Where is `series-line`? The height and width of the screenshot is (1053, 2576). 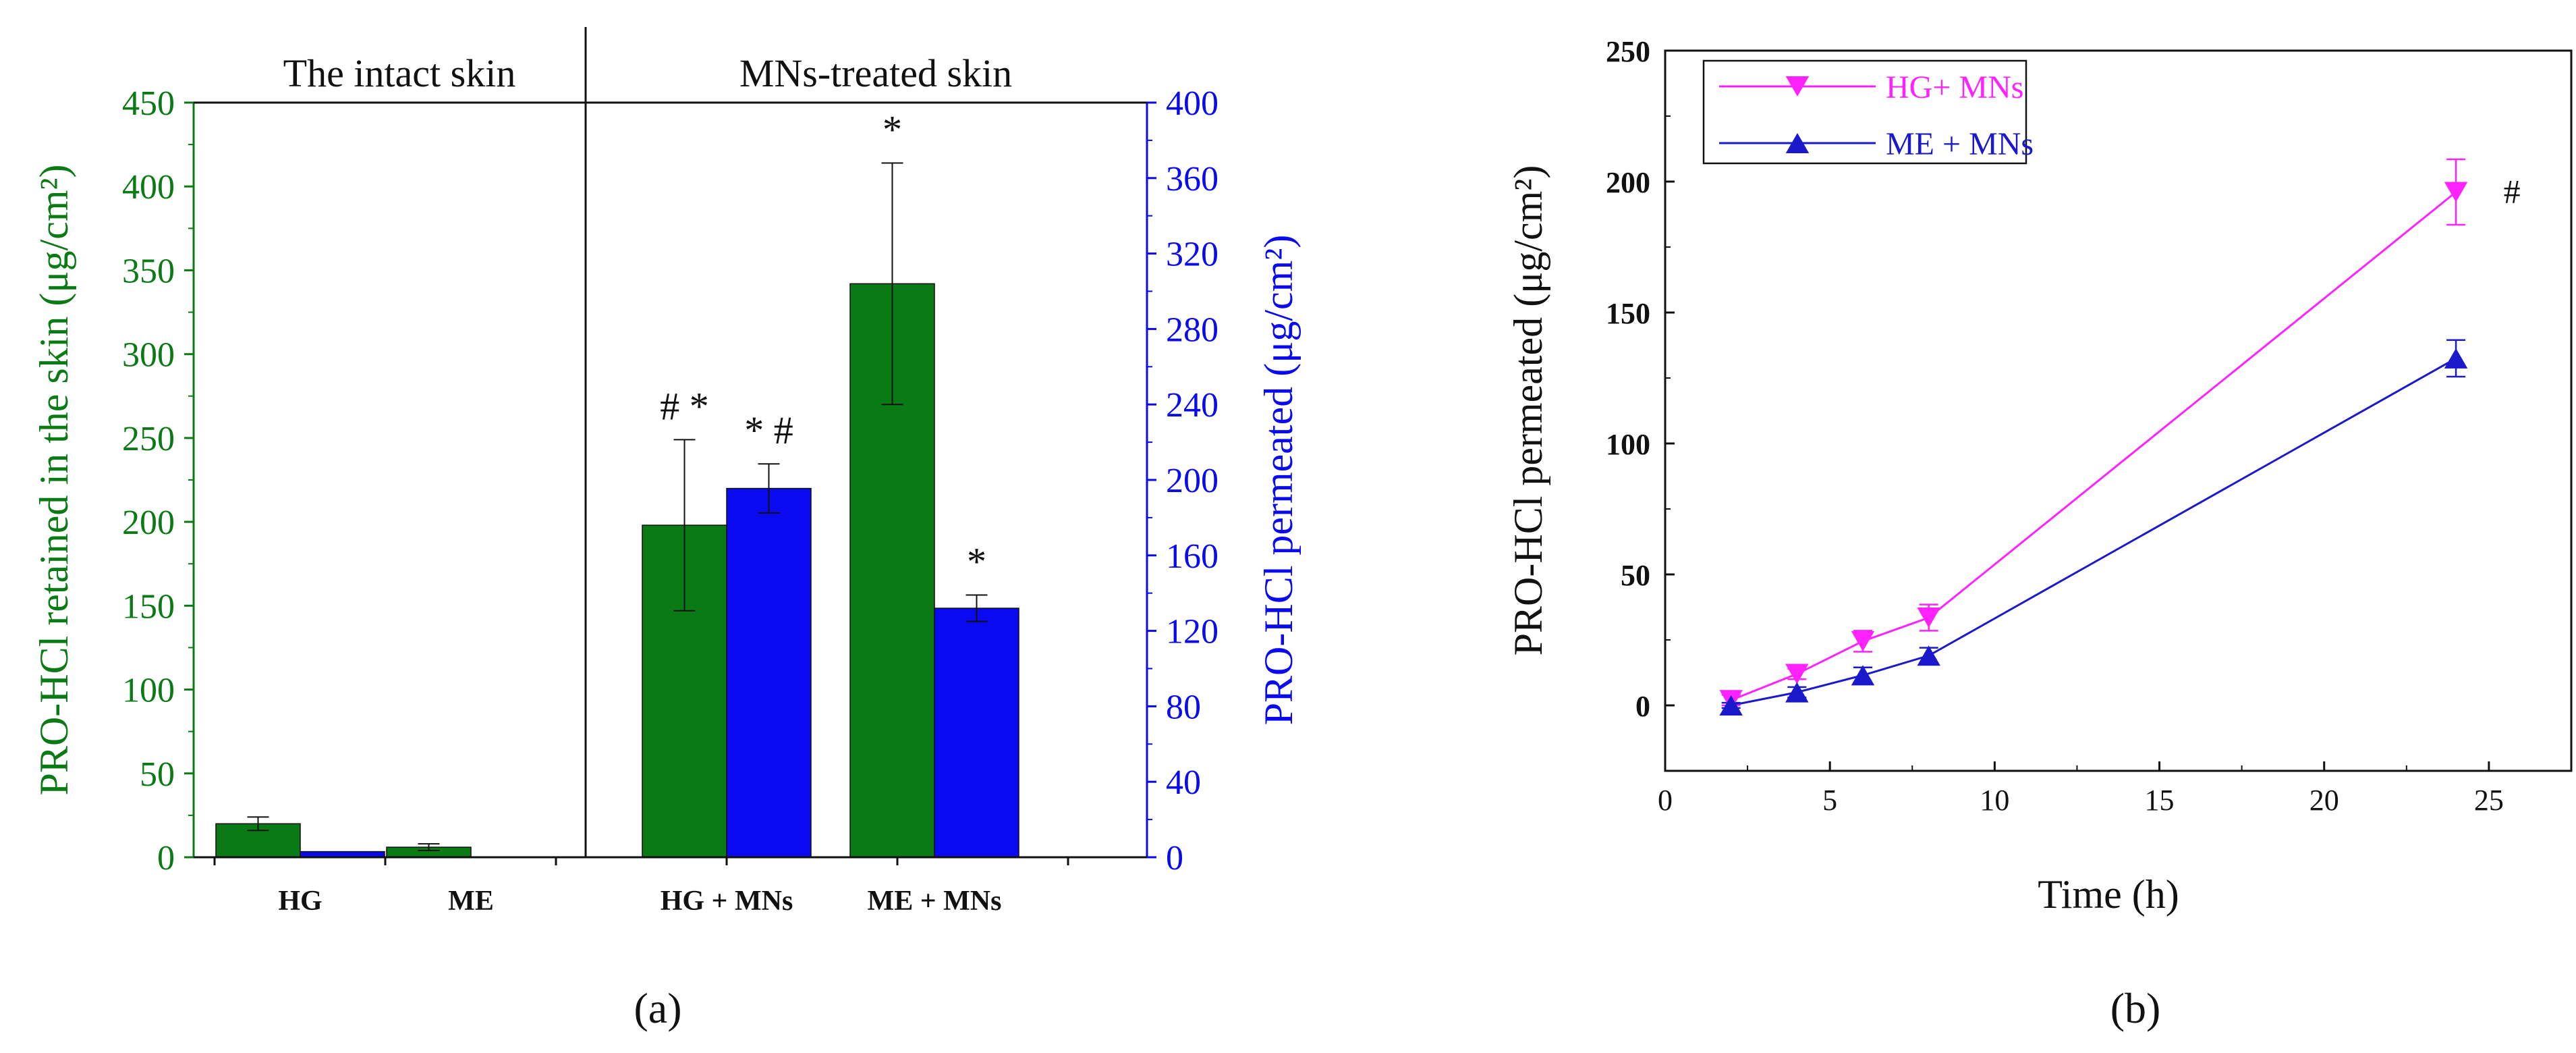
series-line is located at coordinates (2094, 446).